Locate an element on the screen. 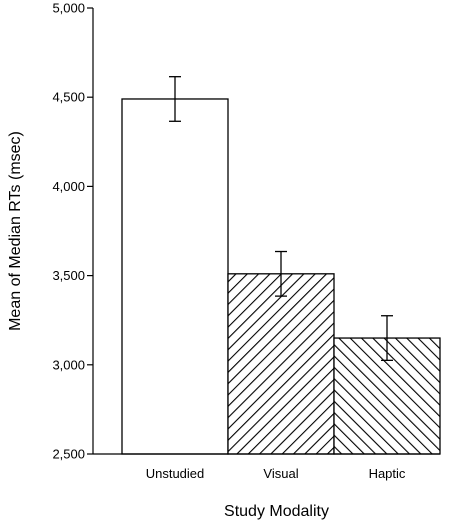  y-tick-label: 3,000 is located at coordinates (68, 364).